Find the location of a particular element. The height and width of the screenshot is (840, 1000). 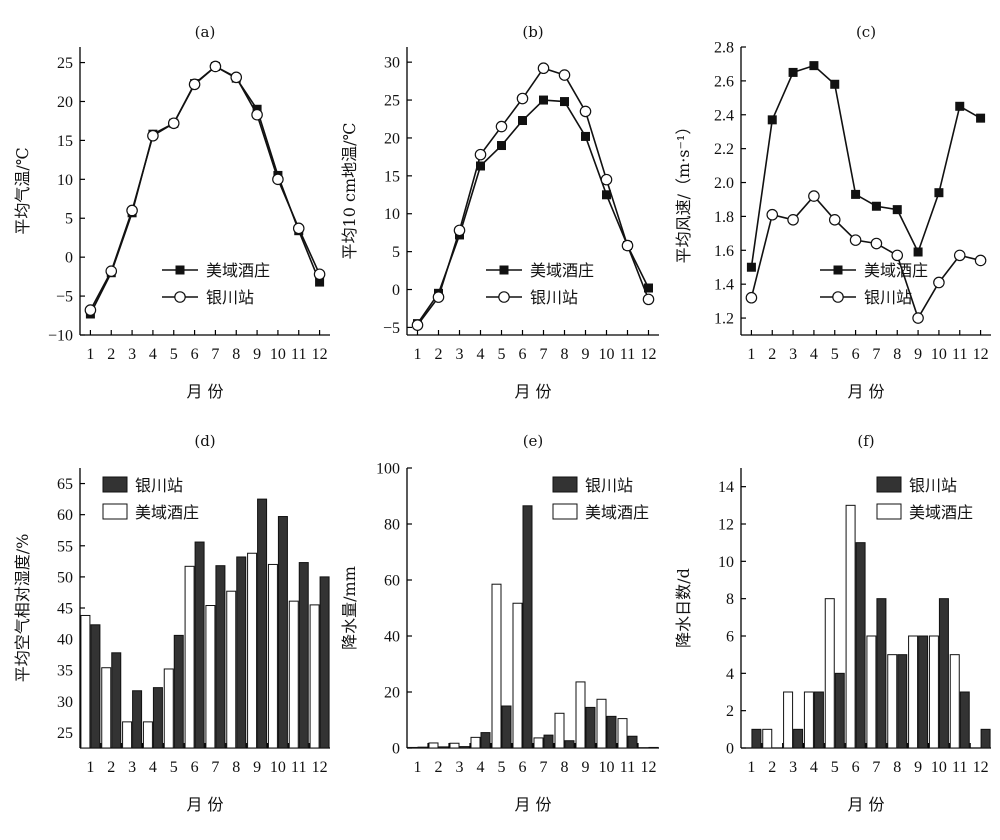

legend-label: 美域酒庄 is located at coordinates (617, 512).